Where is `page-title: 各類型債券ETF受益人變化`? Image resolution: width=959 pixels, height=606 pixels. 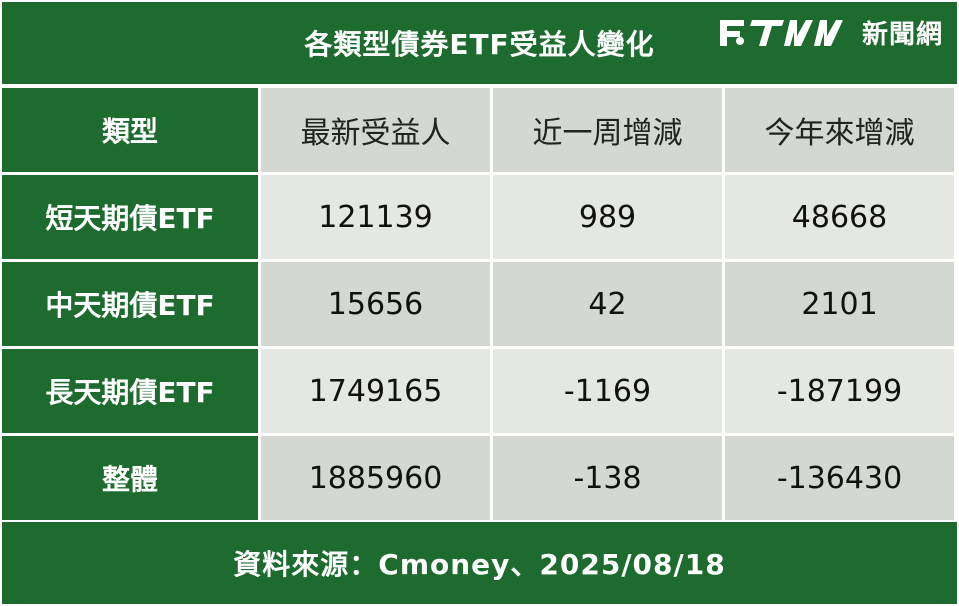 page-title: 各類型債券ETF受益人變化 is located at coordinates (479, 44).